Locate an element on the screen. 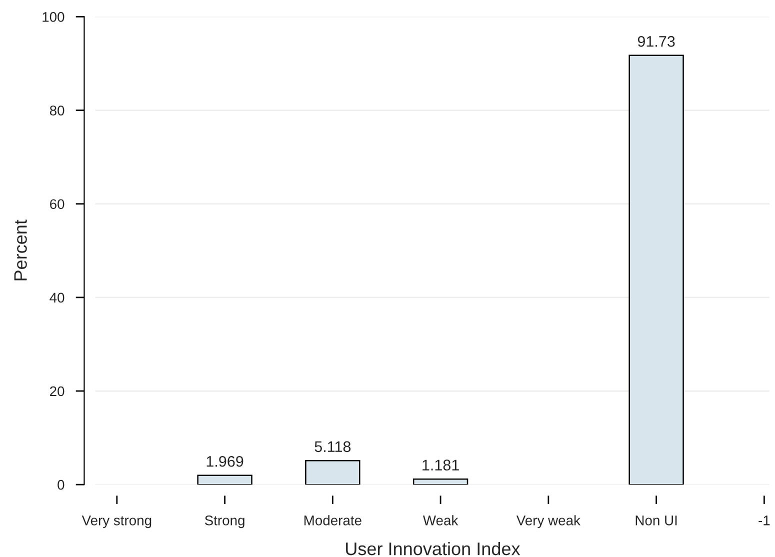  y-axis-title: Percent is located at coordinates (20, 250).